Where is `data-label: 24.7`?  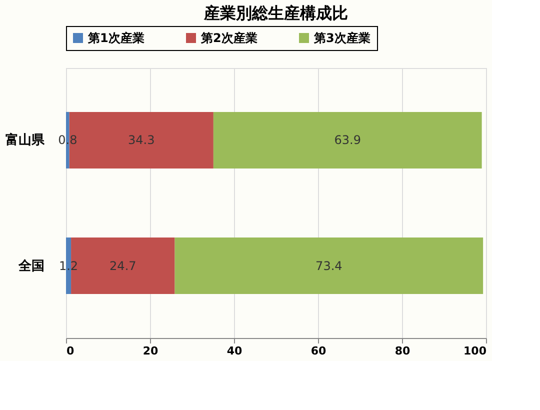 data-label: 24.7 is located at coordinates (123, 265).